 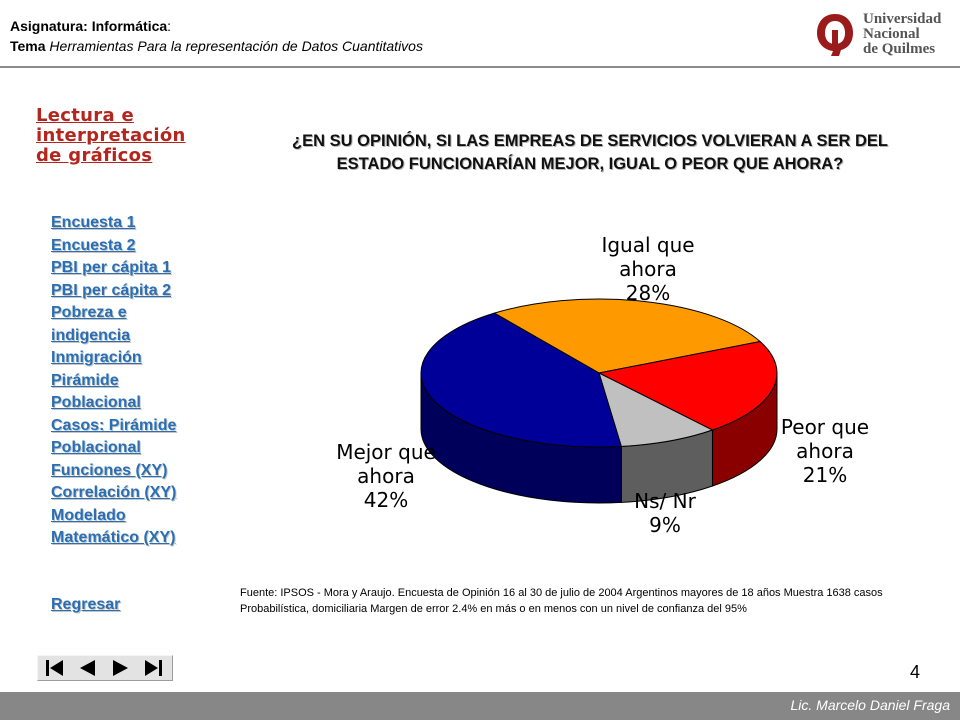 I want to click on university-logo: Universidad Nacional de Quilmes, so click(x=883, y=35).